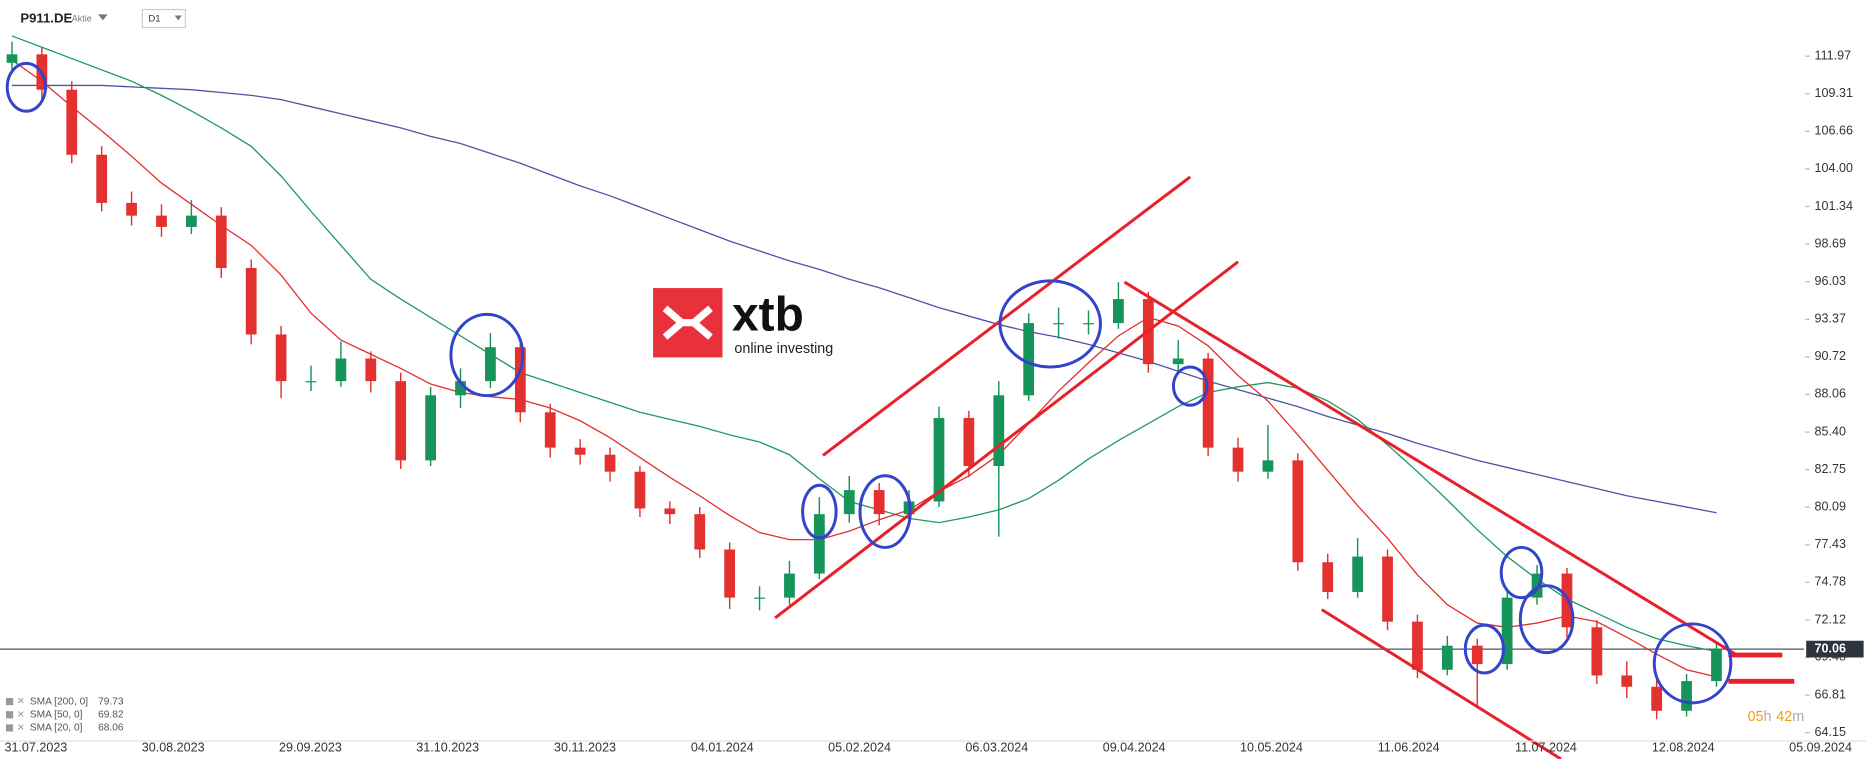  Describe the element at coordinates (1830, 619) in the screenshot. I see `y-tick-label: 72.12` at that location.